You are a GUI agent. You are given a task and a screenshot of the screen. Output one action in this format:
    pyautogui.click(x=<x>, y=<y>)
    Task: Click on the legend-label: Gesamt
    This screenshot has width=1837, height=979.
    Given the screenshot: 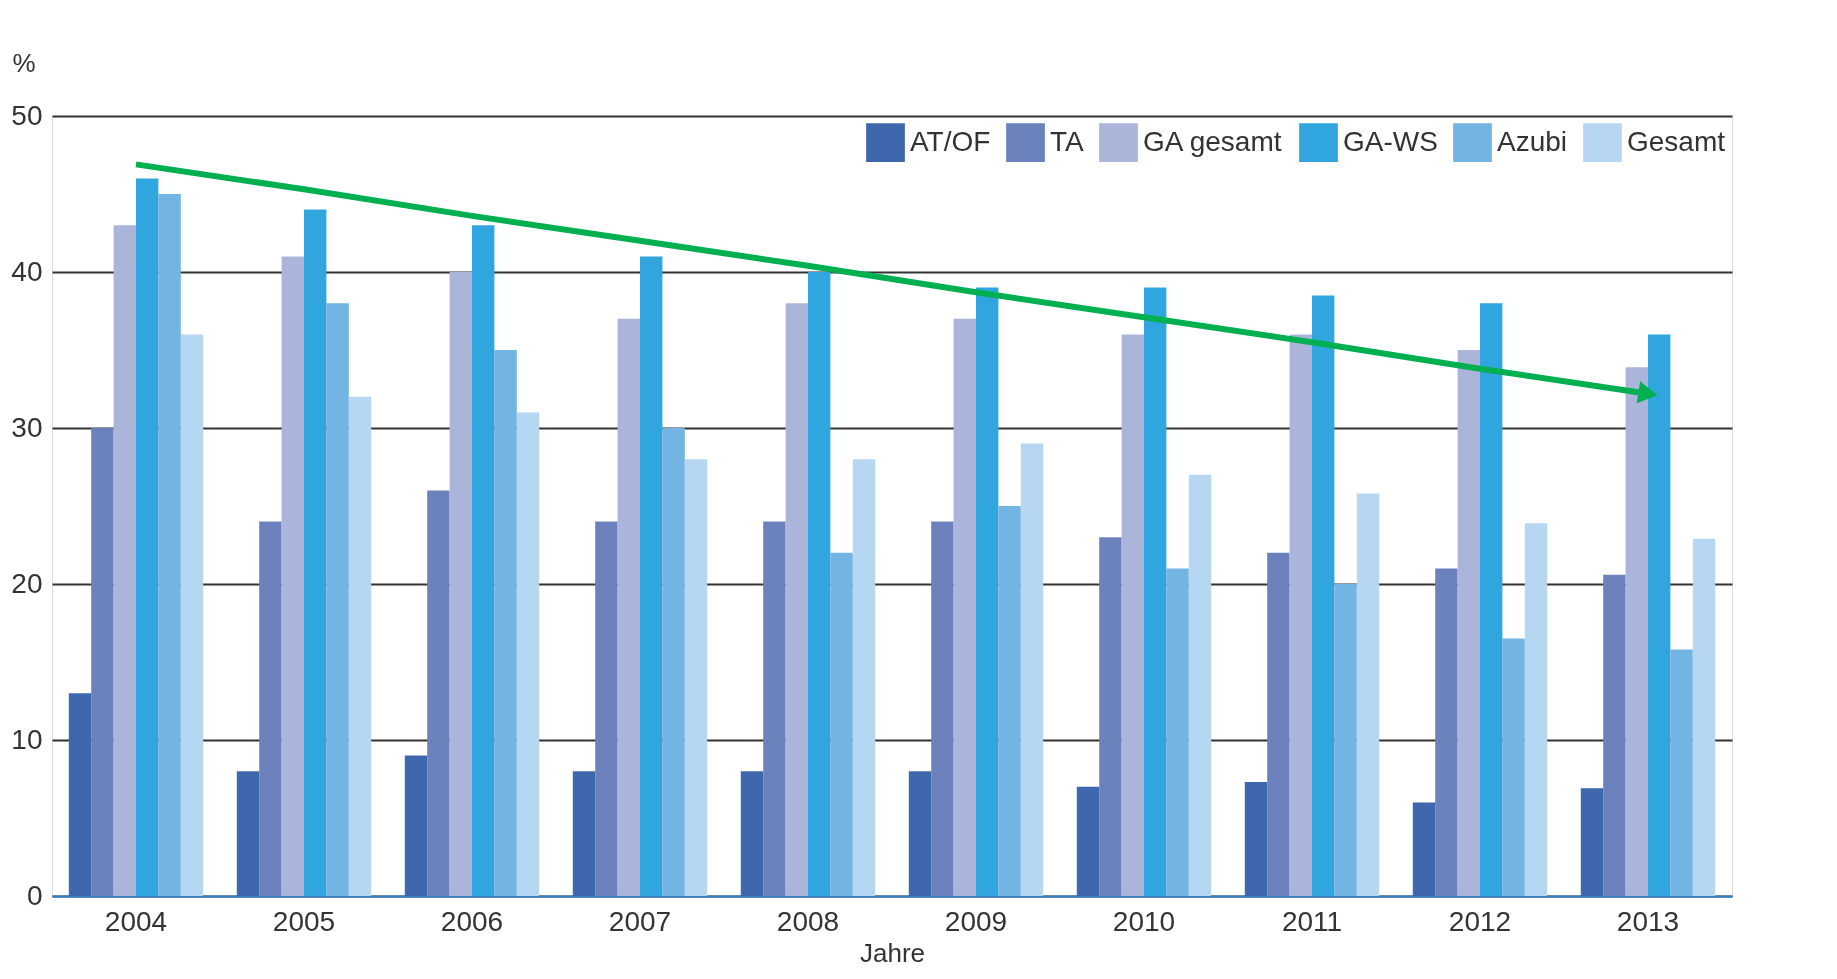 What is the action you would take?
    pyautogui.click(x=1676, y=141)
    